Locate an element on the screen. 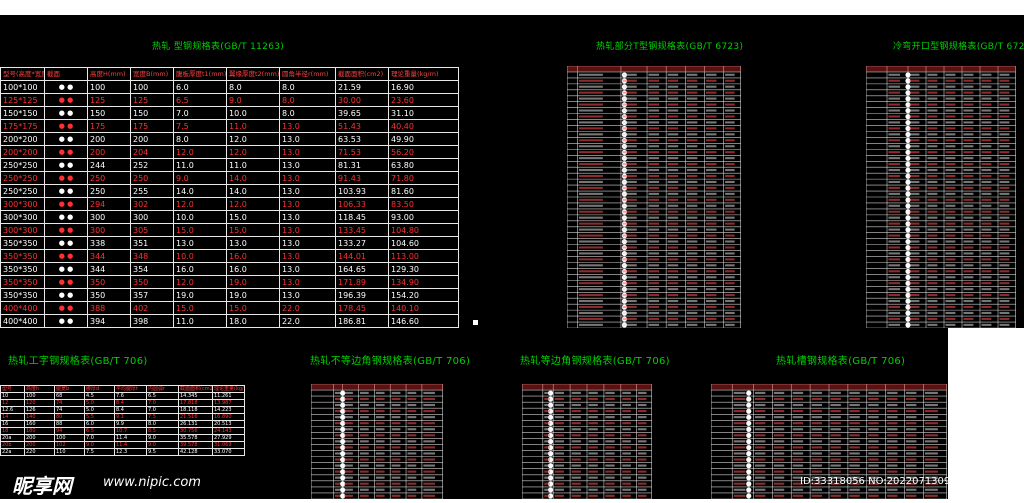 Image resolution: width=1024 pixels, height=503 pixels. grid-header-band is located at coordinates (941, 69).